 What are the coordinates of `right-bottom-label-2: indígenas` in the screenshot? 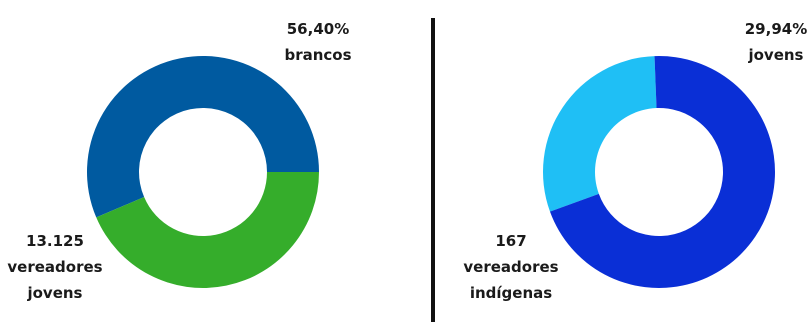 It's located at (511, 293).